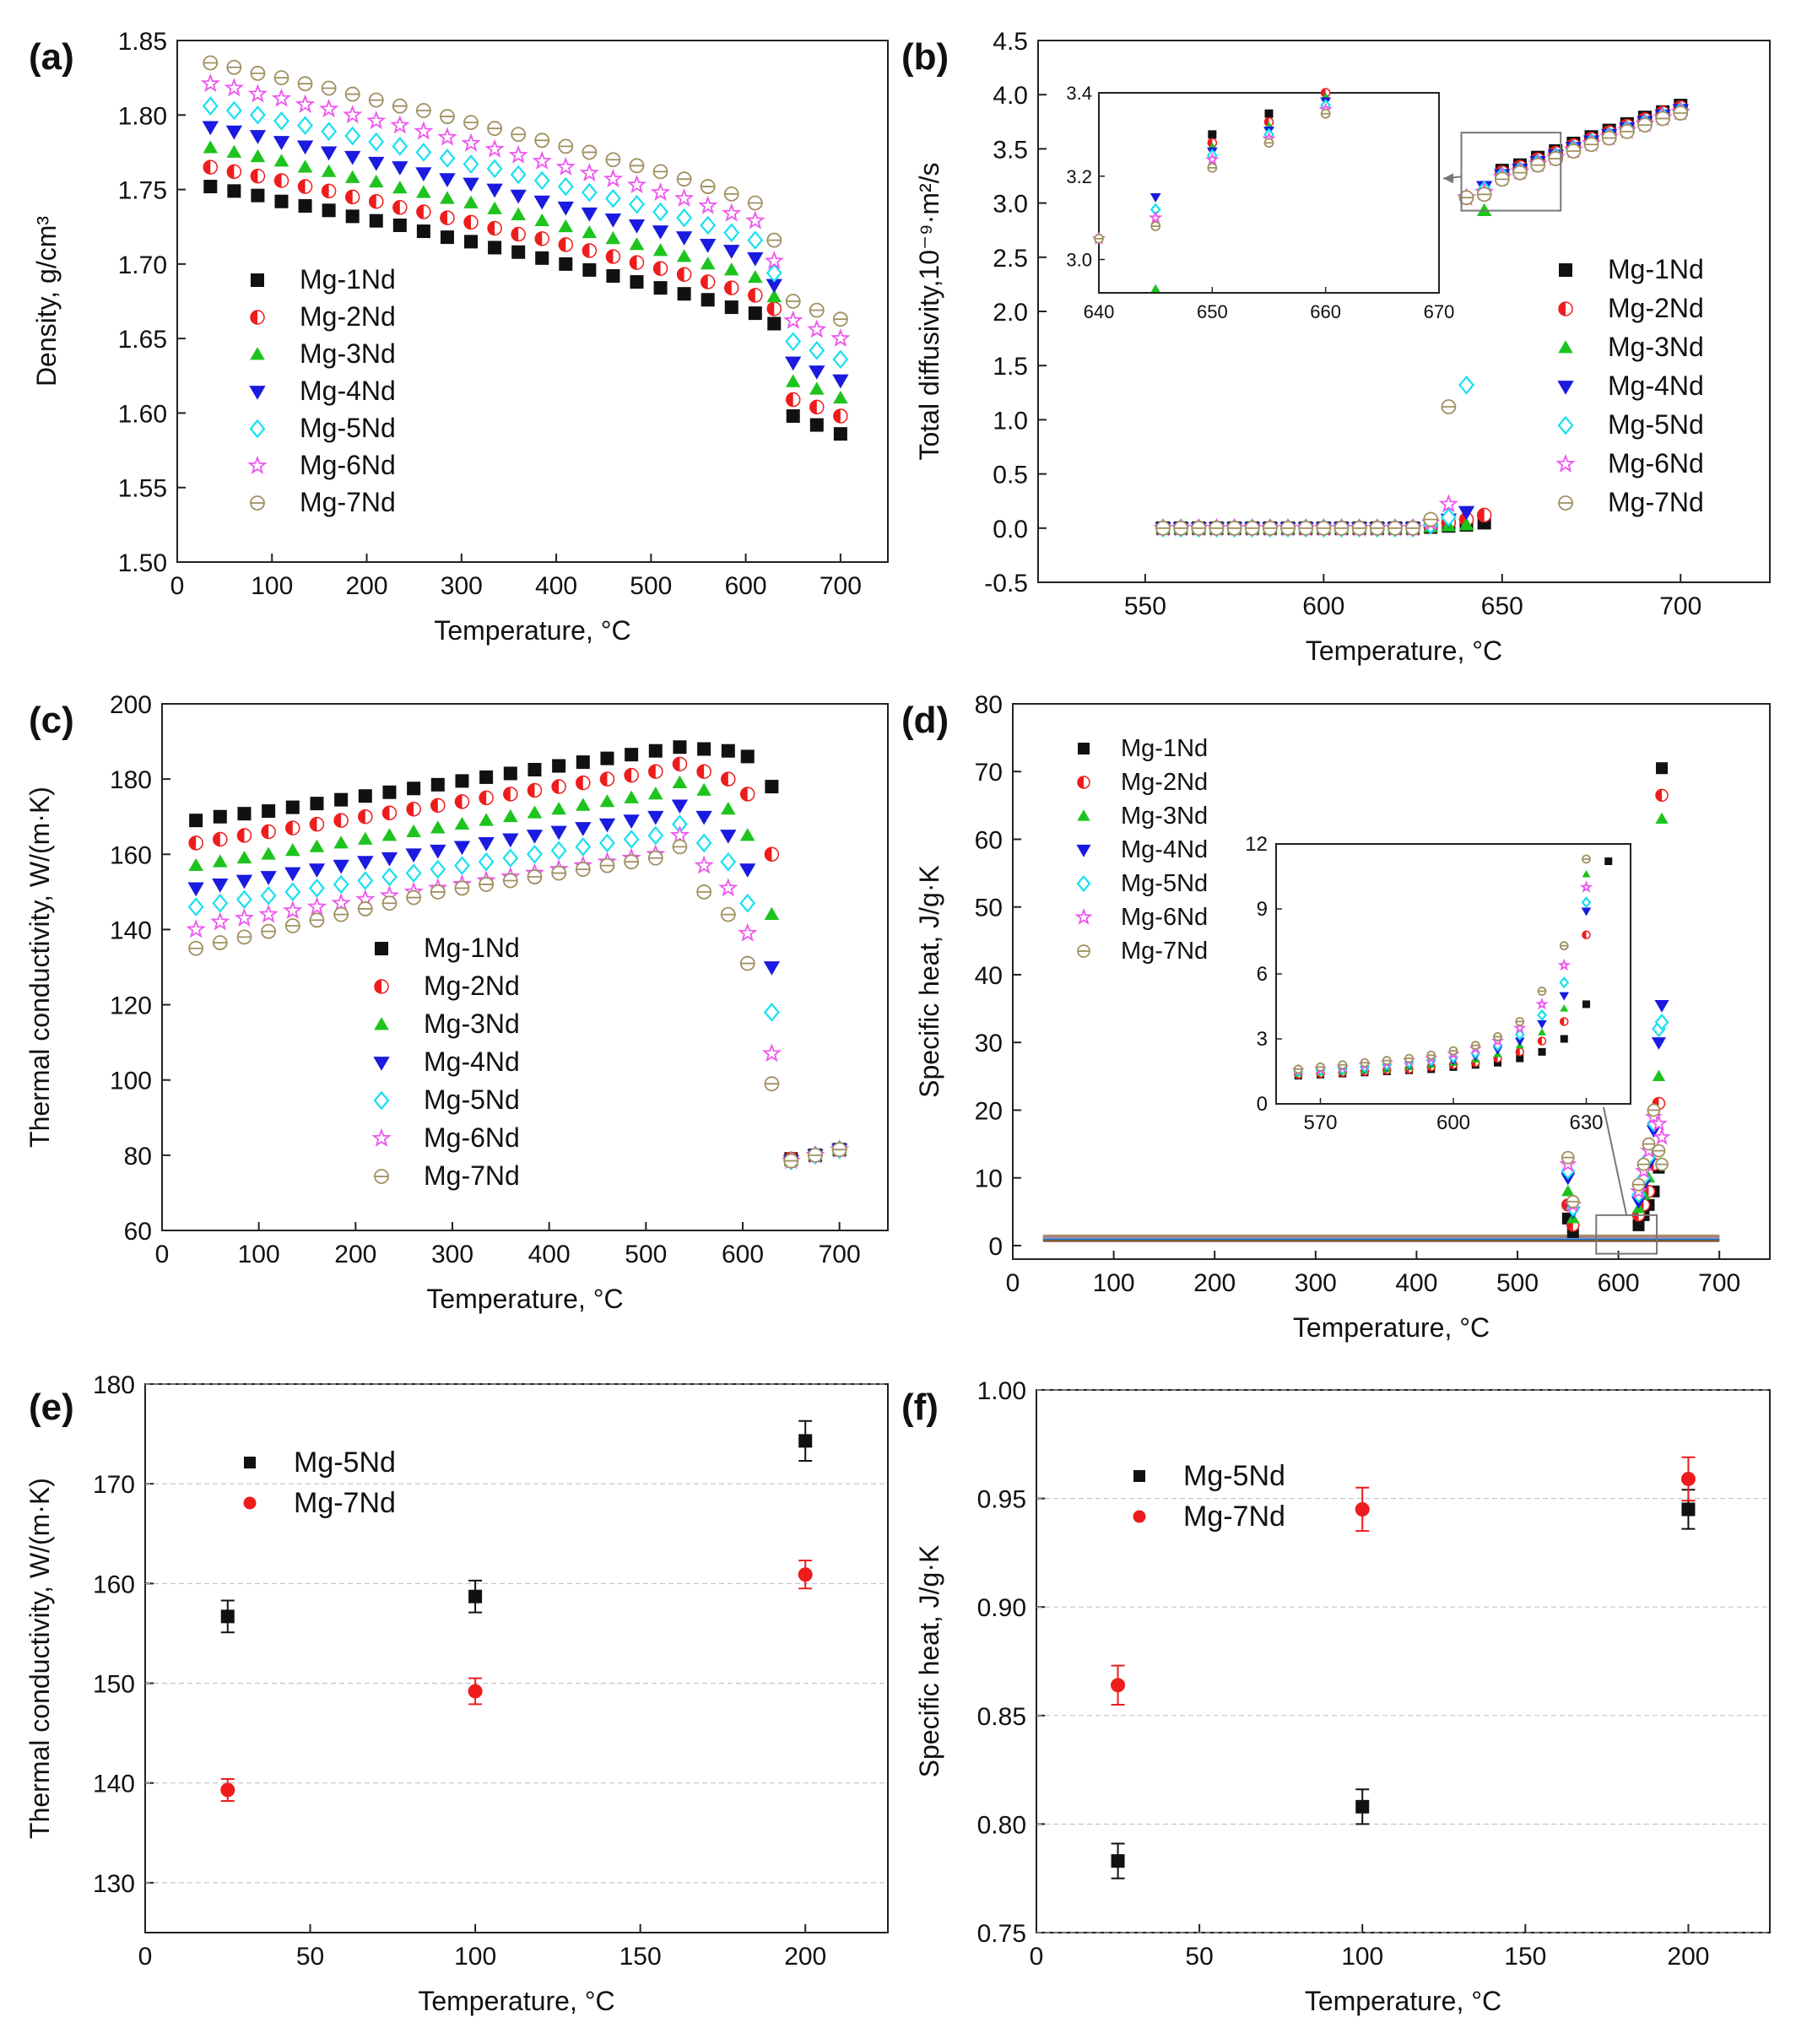 The image size is (1796, 2044). I want to click on inset-y-tick-label: 0, so click(1262, 1105).